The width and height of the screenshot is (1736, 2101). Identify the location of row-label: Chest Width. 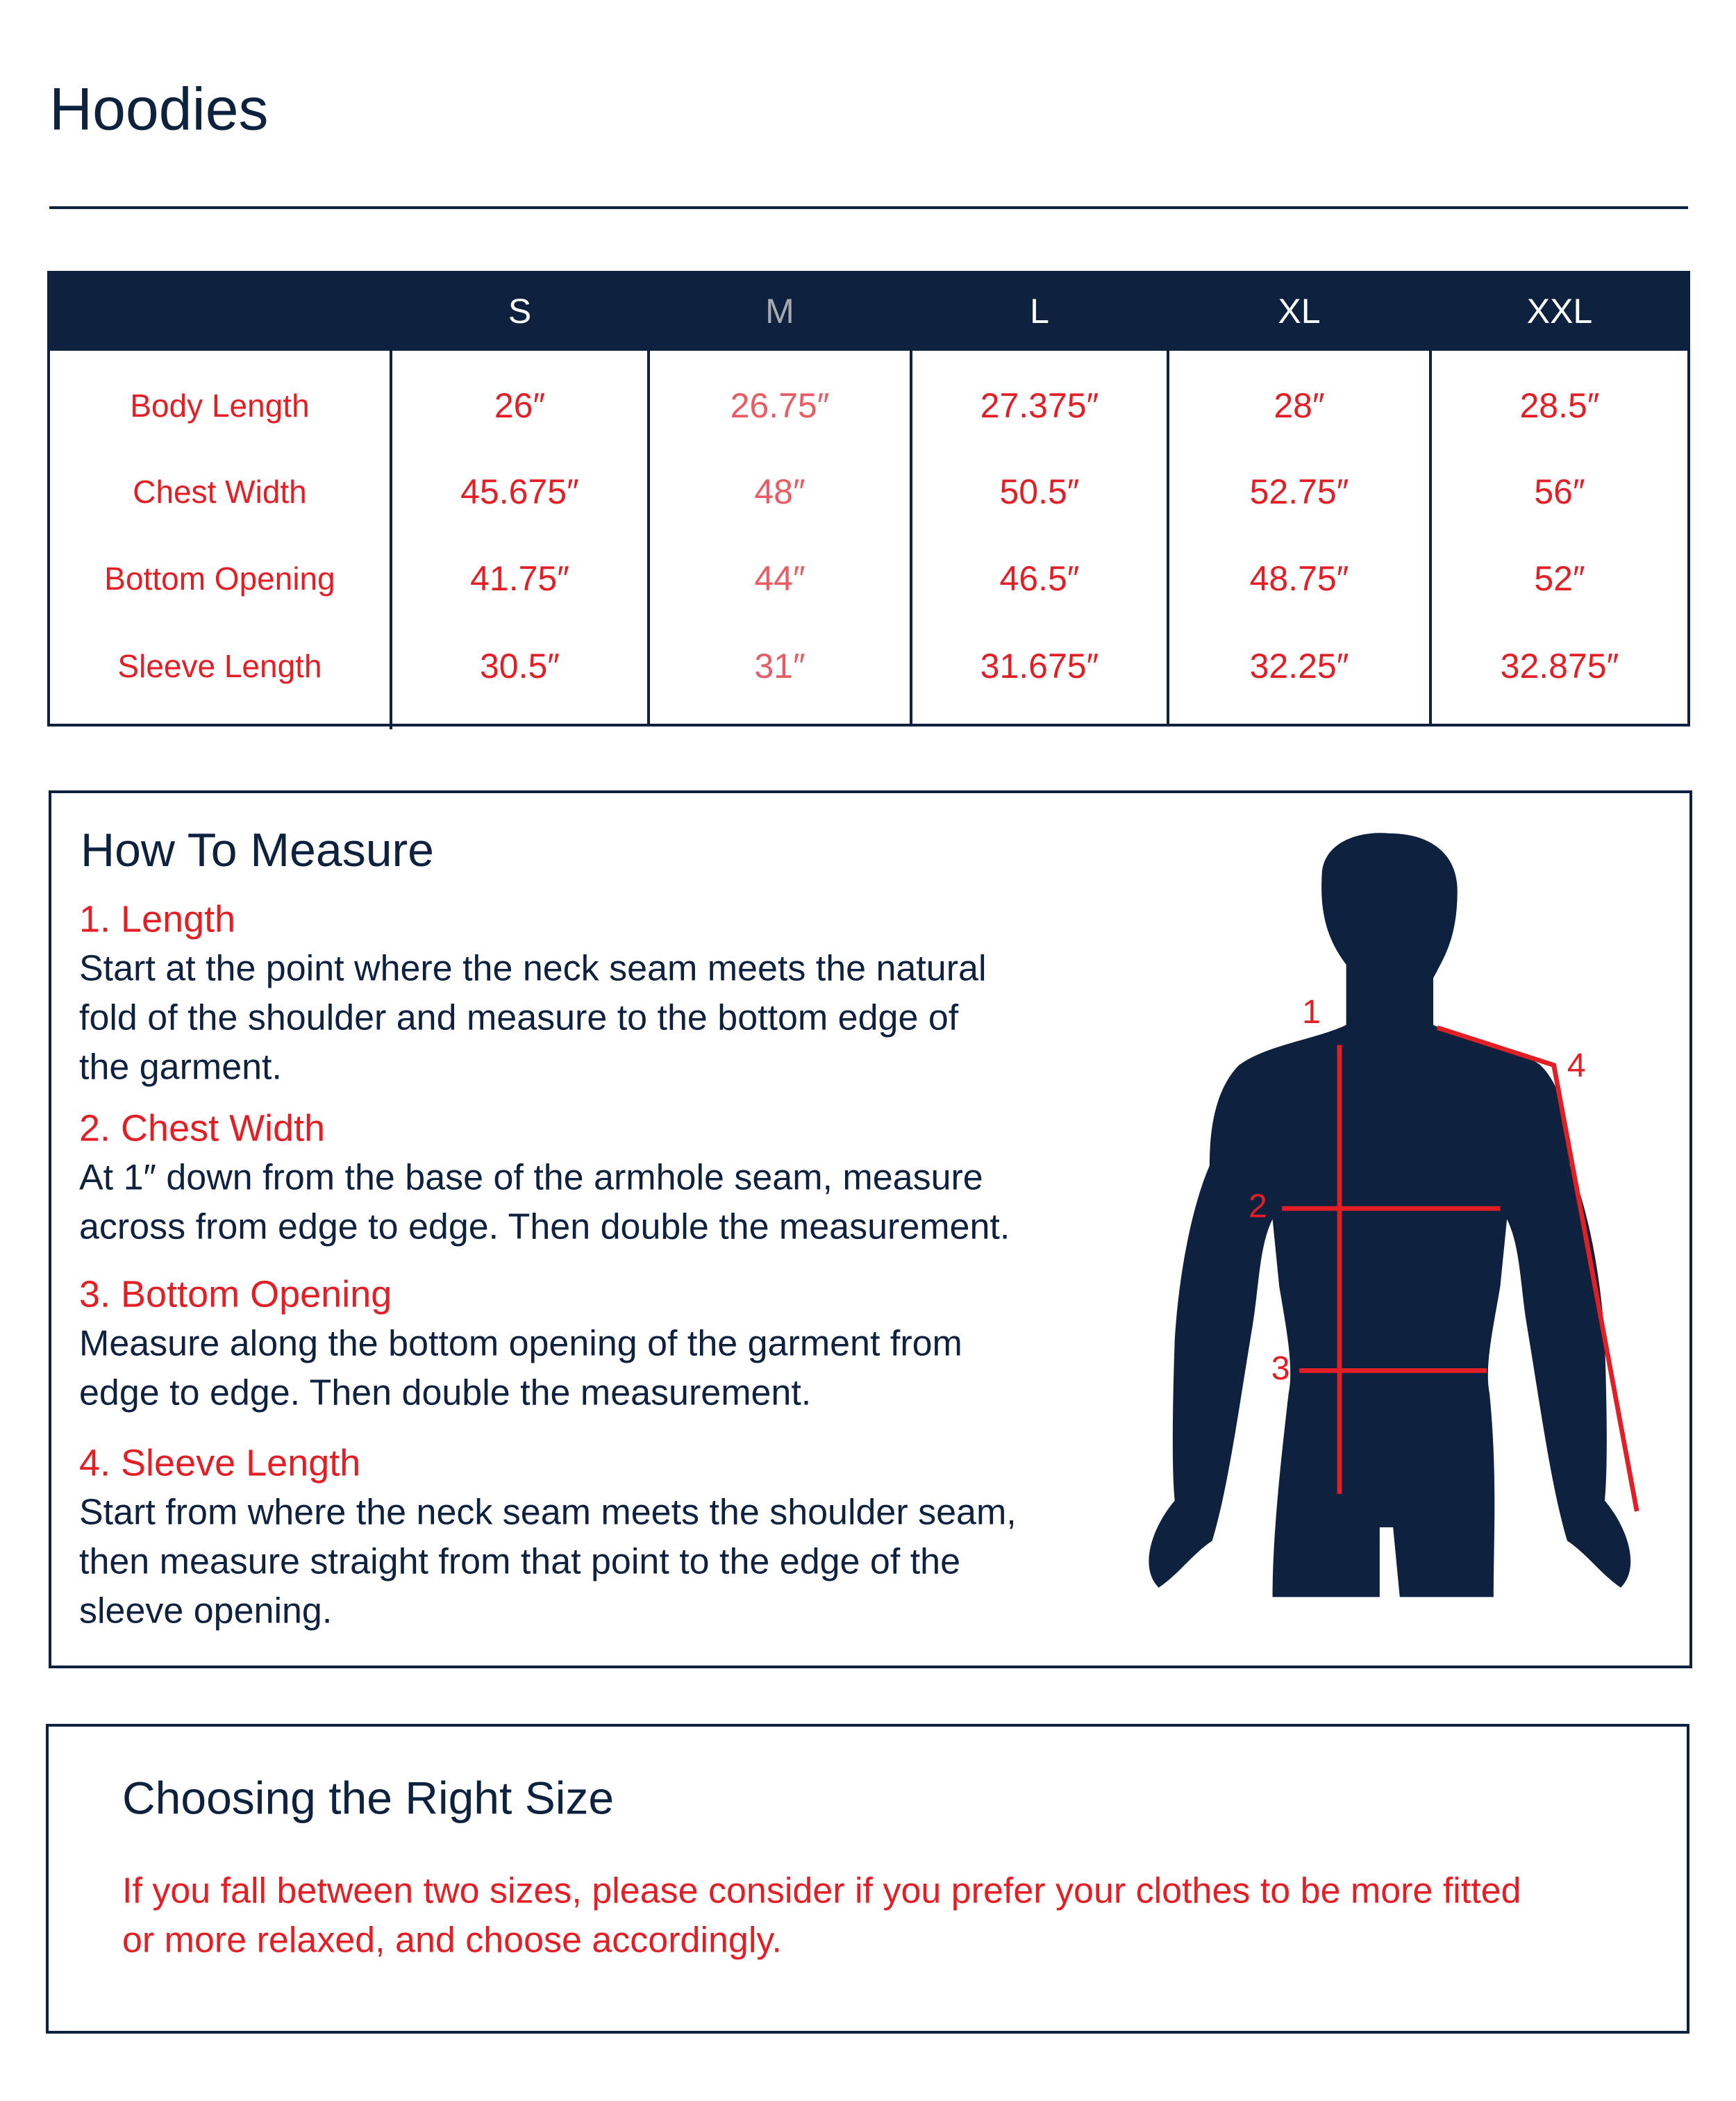
(220, 492).